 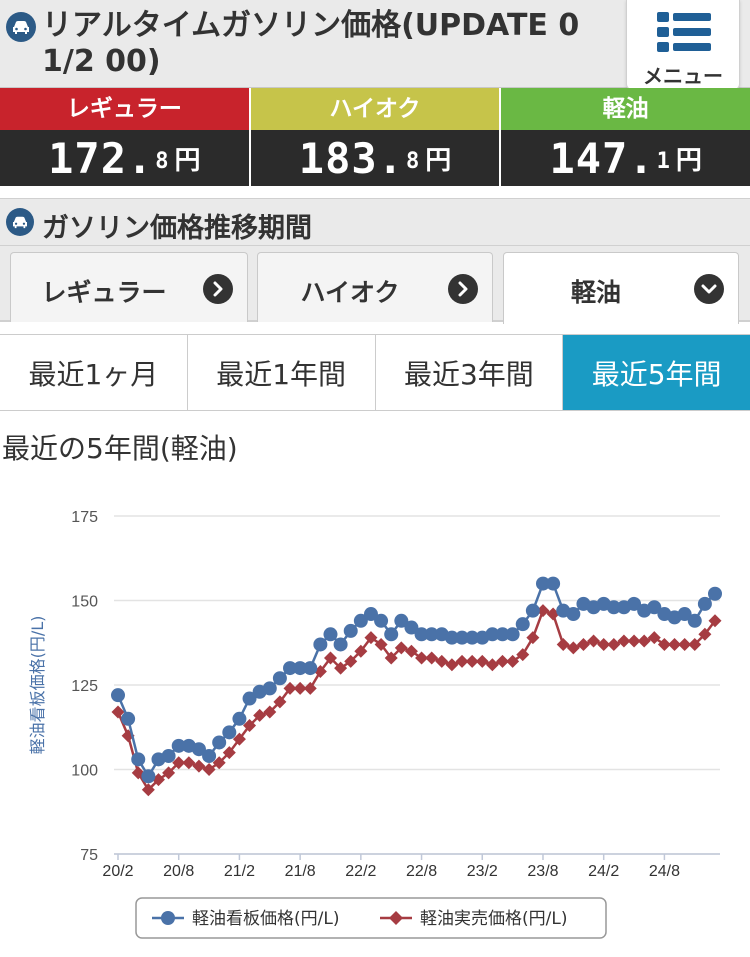 What do you see at coordinates (21, 27) in the screenshot?
I see `car-icon` at bounding box center [21, 27].